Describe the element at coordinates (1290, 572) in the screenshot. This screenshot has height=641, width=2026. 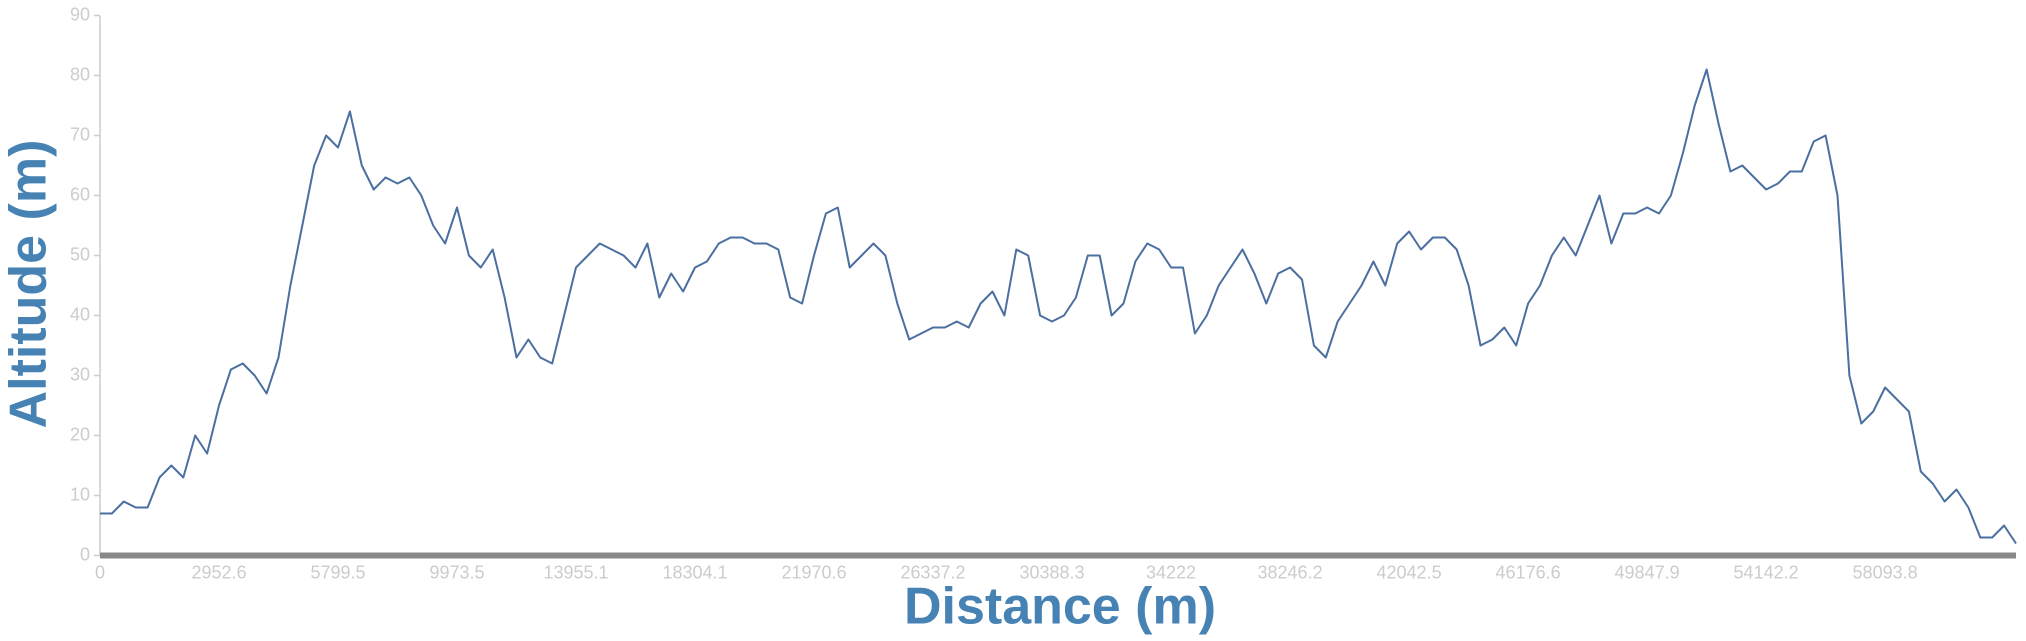
I see `x-tick-label: 38246.2` at that location.